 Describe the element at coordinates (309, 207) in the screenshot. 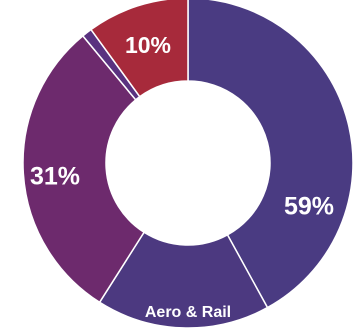

I see `slice-label-0: 59%` at that location.